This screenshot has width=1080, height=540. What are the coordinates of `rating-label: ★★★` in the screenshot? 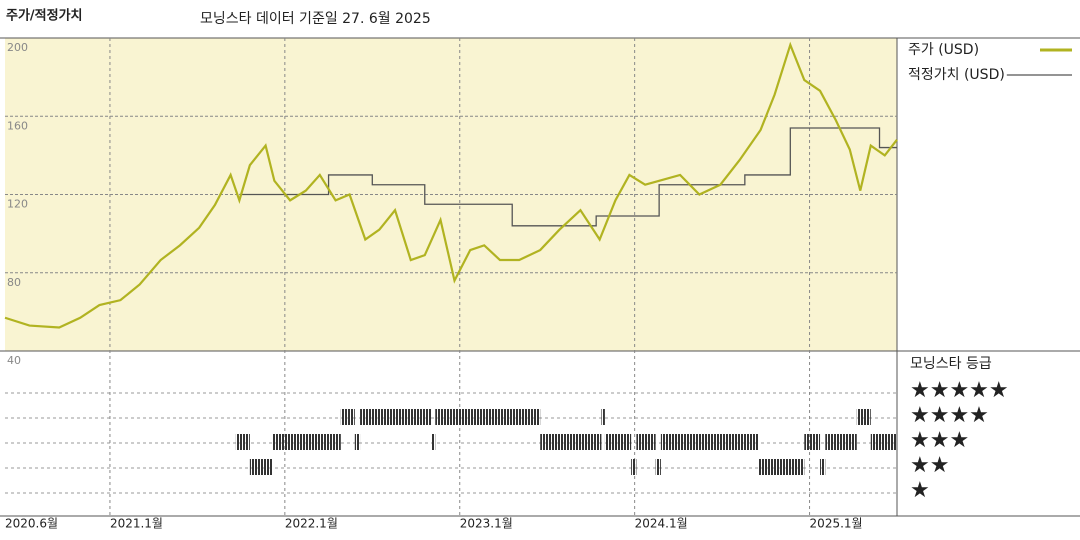 It's located at (939, 440).